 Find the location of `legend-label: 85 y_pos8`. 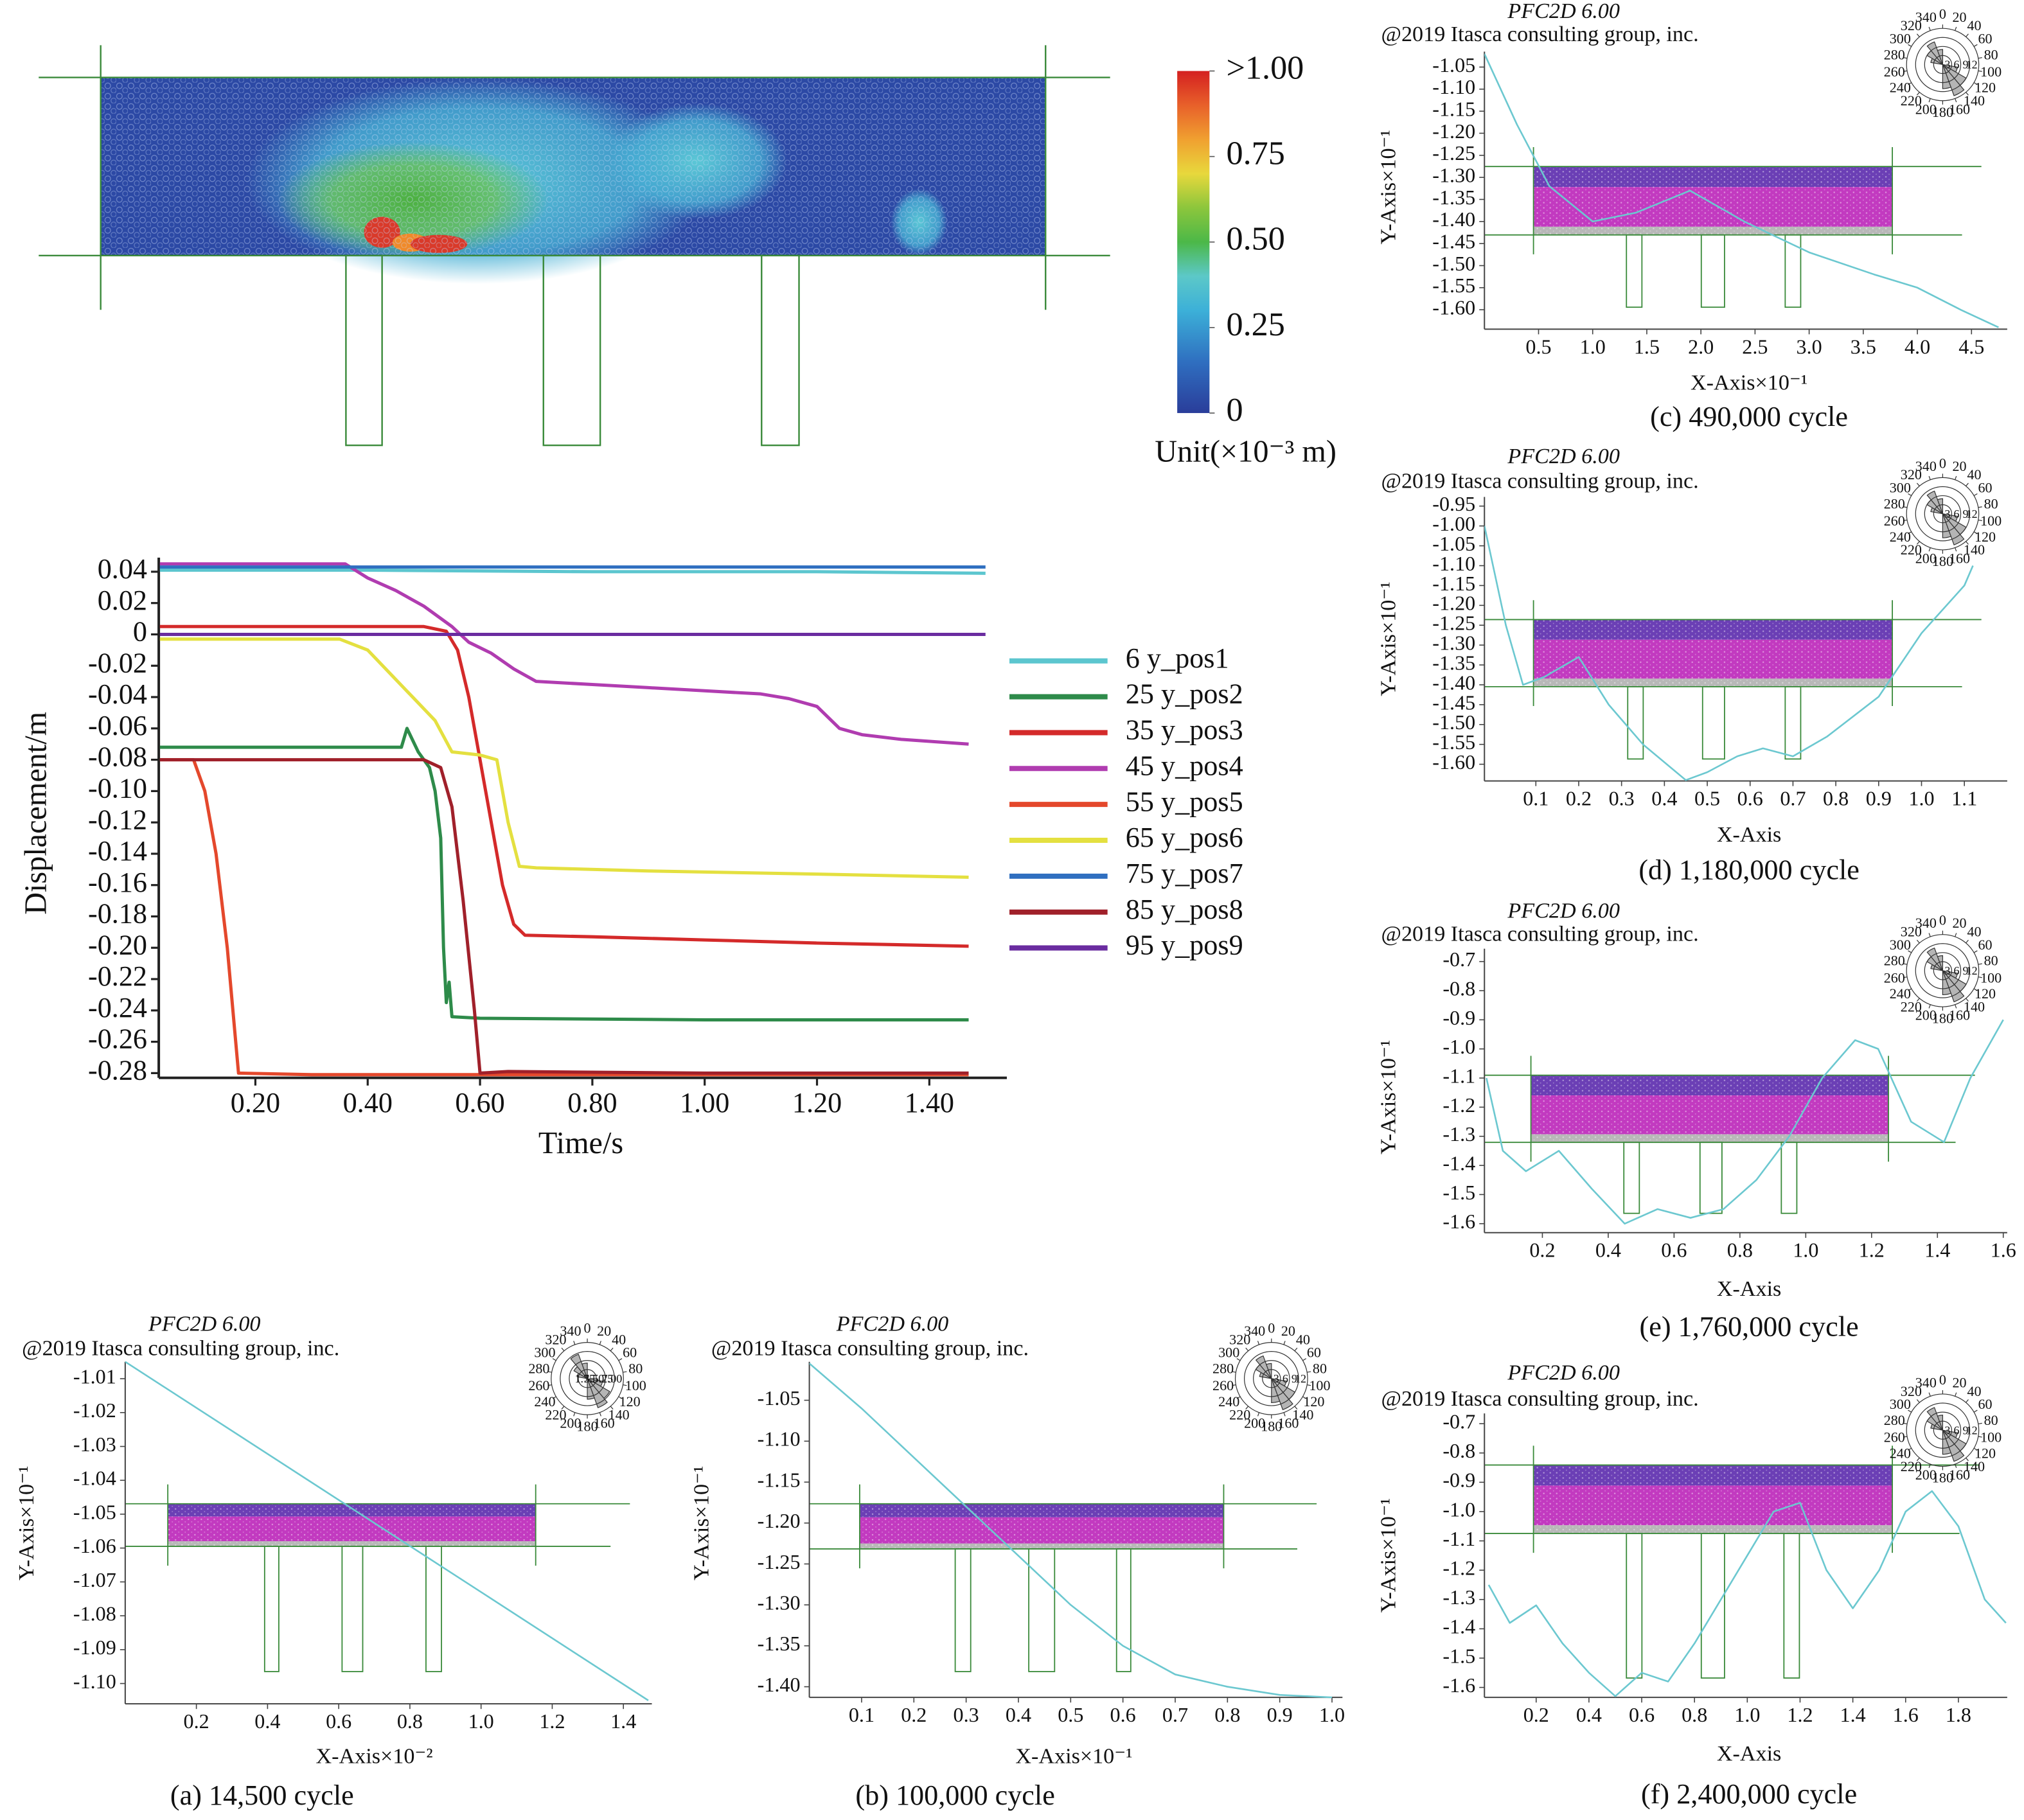

legend-label: 85 y_pos8 is located at coordinates (1184, 909).